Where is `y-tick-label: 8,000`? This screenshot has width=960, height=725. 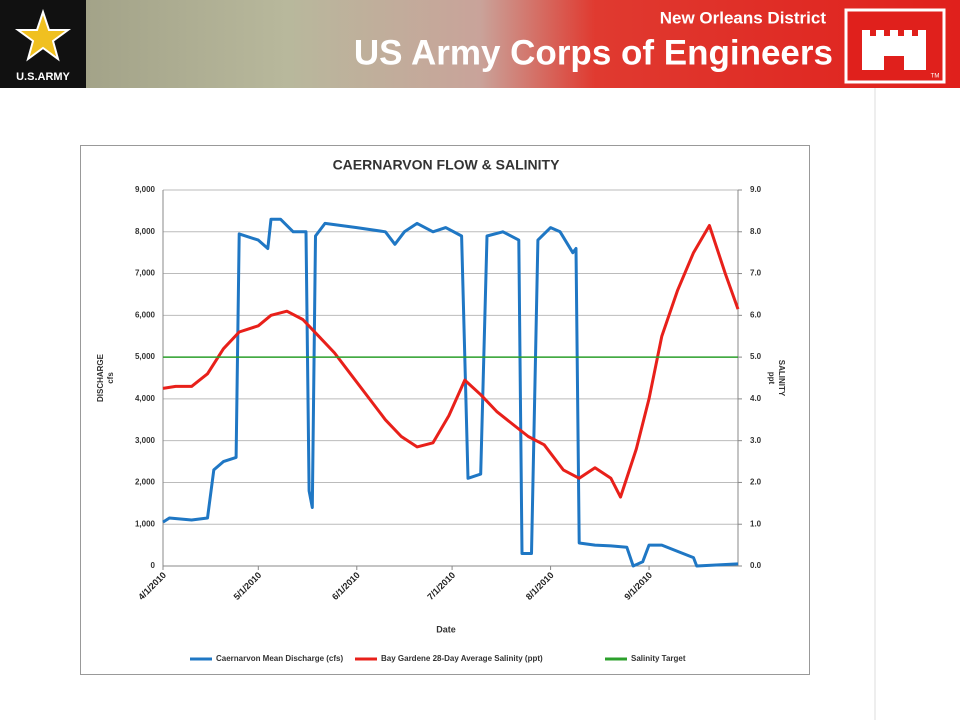
y-tick-label: 8,000 is located at coordinates (145, 231).